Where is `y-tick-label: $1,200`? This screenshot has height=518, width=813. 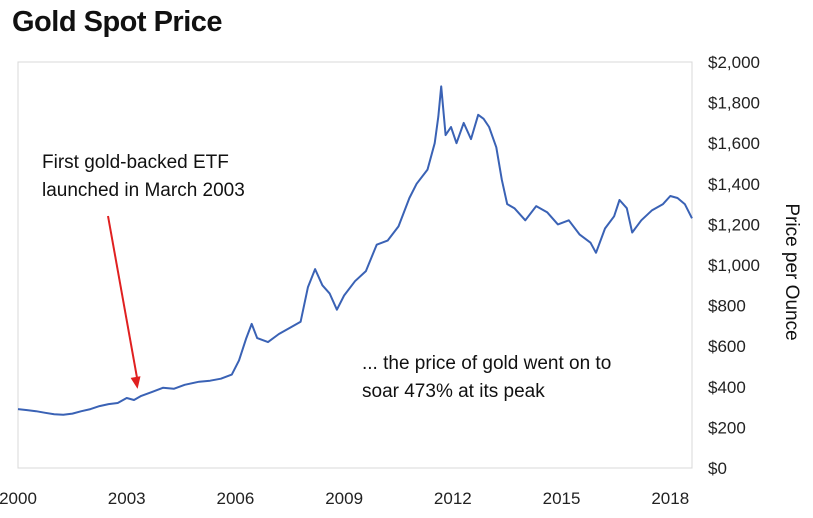 y-tick-label: $1,200 is located at coordinates (734, 224).